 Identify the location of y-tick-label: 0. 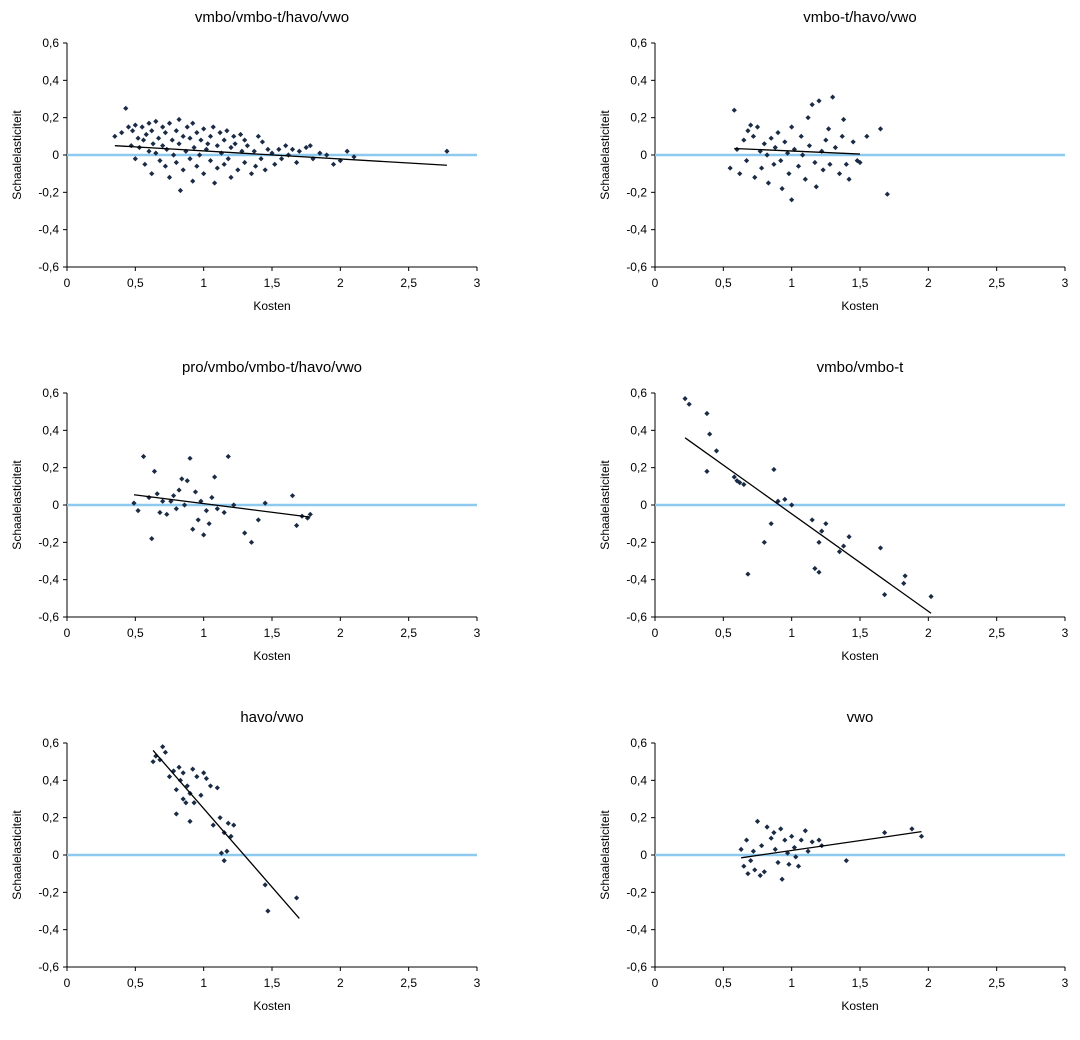
(643, 155).